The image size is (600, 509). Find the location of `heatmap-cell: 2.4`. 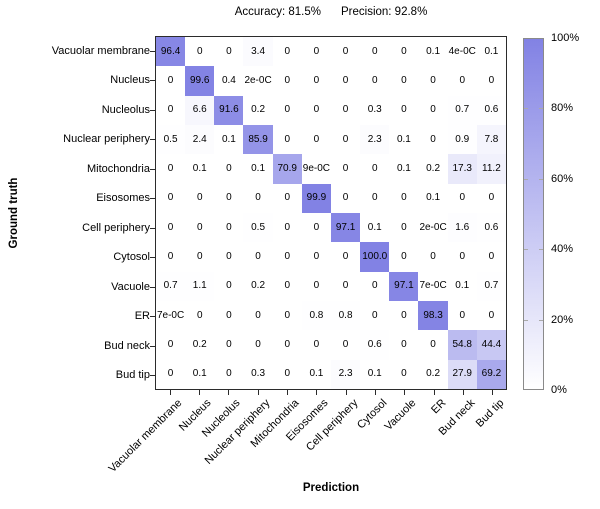

heatmap-cell: 2.4 is located at coordinates (200, 140).